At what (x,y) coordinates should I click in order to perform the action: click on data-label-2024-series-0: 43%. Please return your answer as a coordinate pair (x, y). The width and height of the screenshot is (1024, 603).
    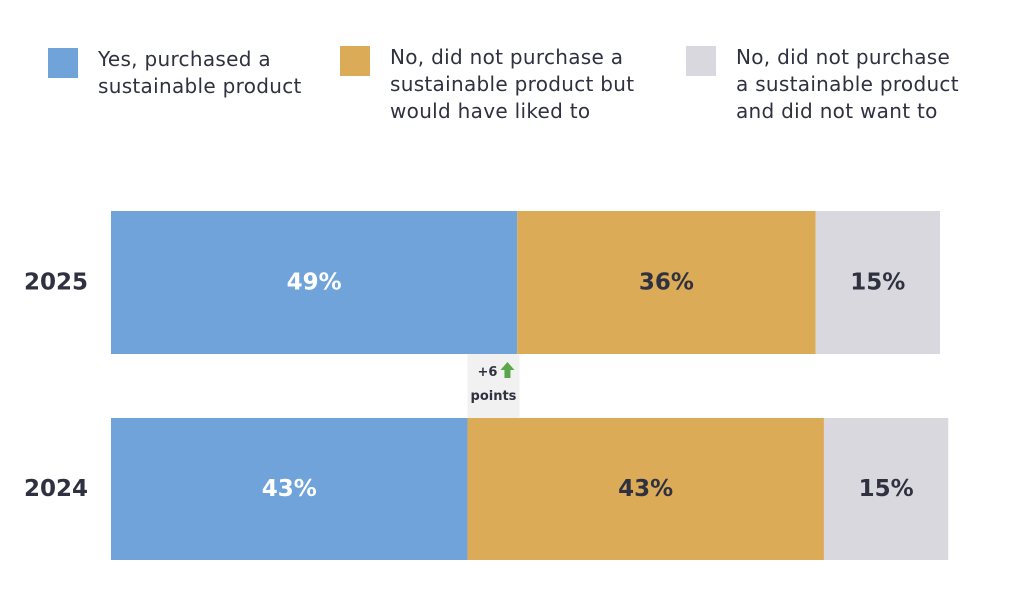
    Looking at the image, I should click on (289, 489).